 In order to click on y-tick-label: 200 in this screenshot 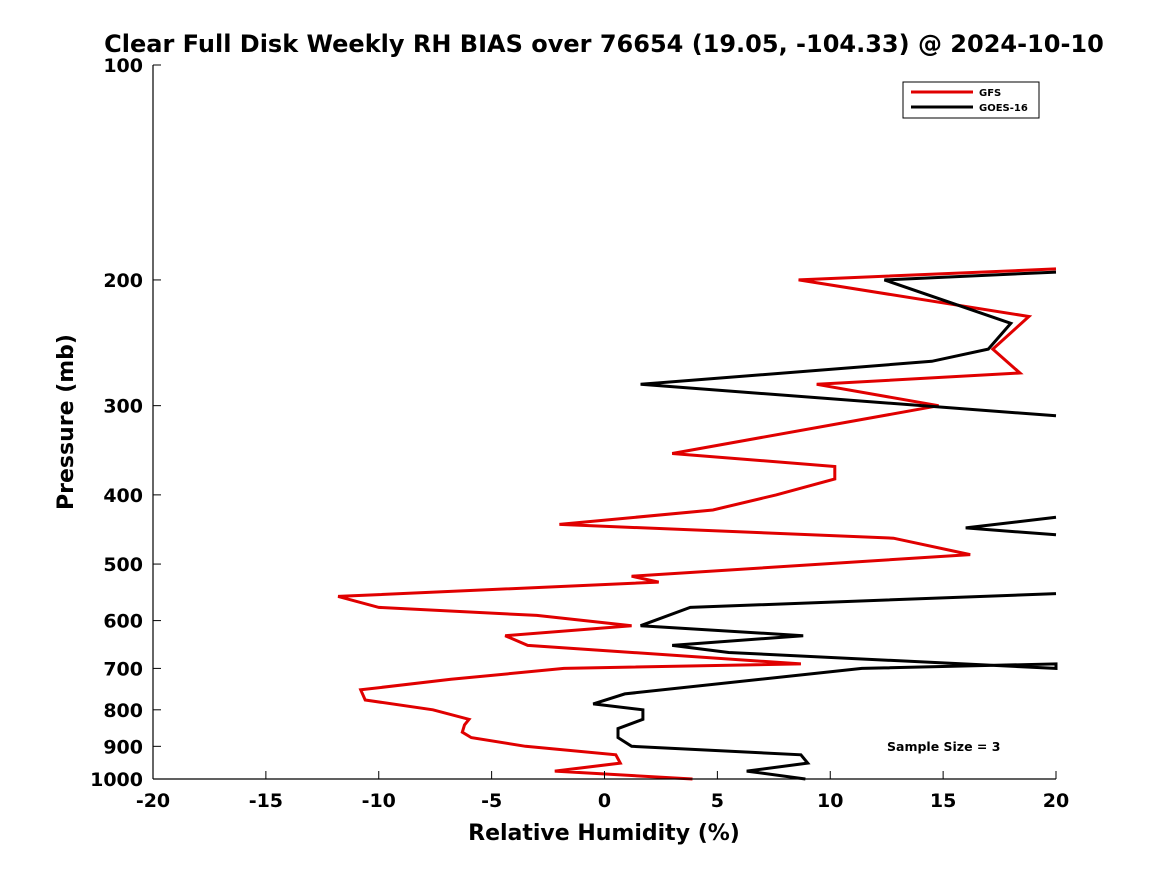, I will do `click(123, 281)`.